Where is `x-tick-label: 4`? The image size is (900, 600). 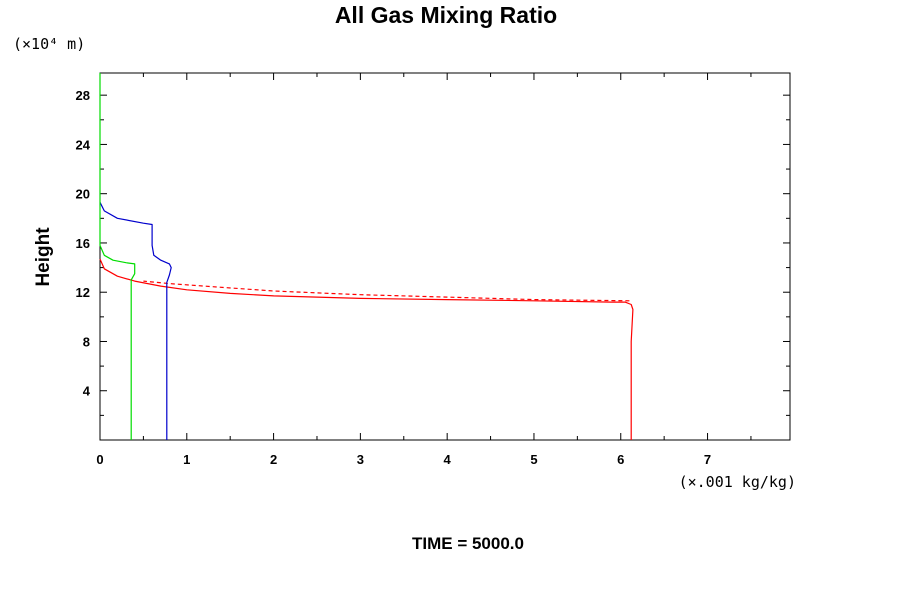
x-tick-label: 4 is located at coordinates (448, 459).